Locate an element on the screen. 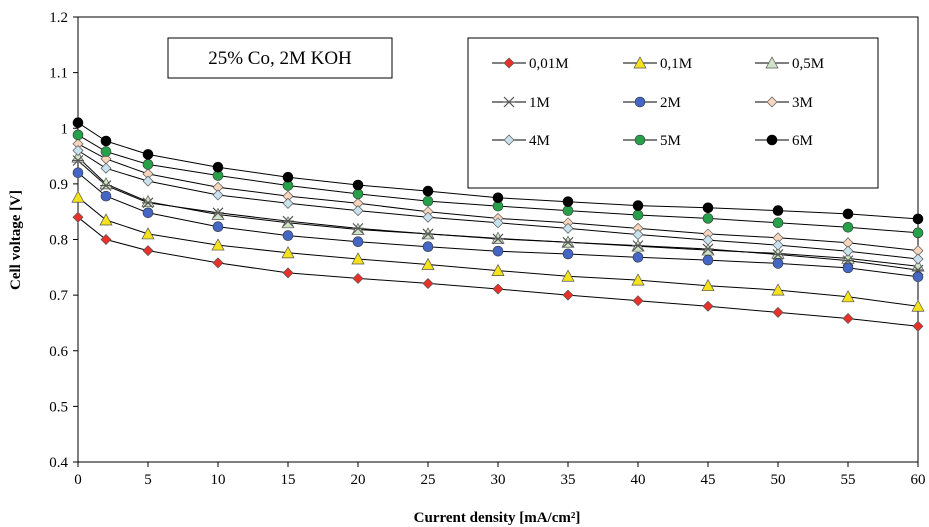  legend-label: 5M is located at coordinates (670, 141).